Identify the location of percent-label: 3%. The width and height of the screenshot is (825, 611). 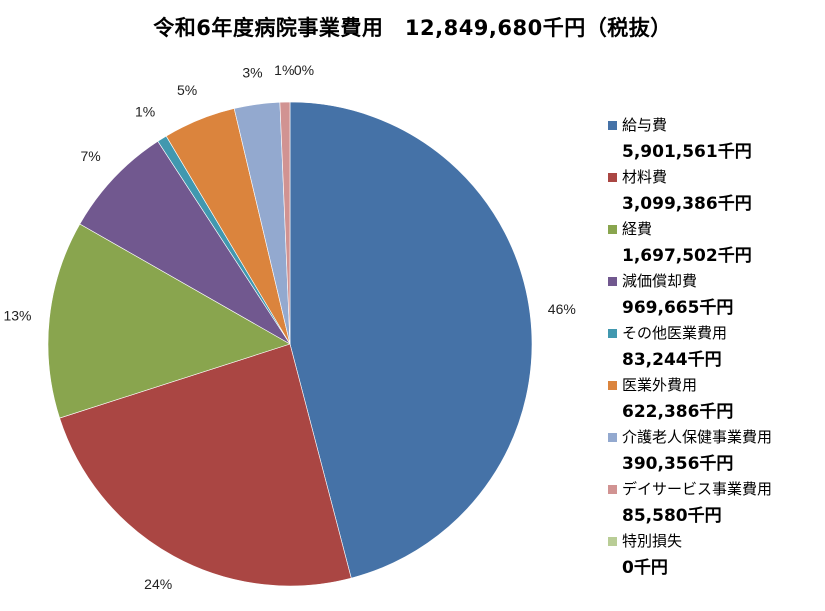
(252, 73).